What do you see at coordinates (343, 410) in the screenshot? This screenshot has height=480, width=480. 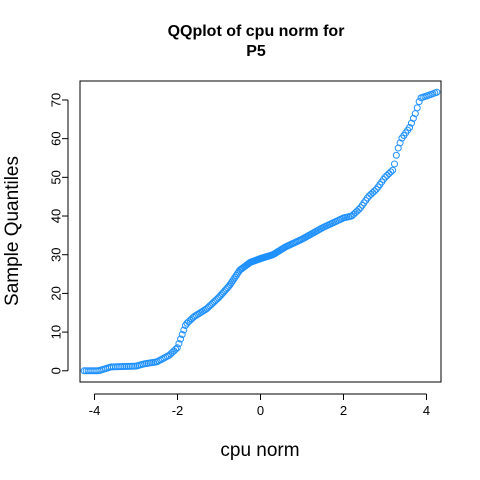 I see `x-tick-label: 2` at bounding box center [343, 410].